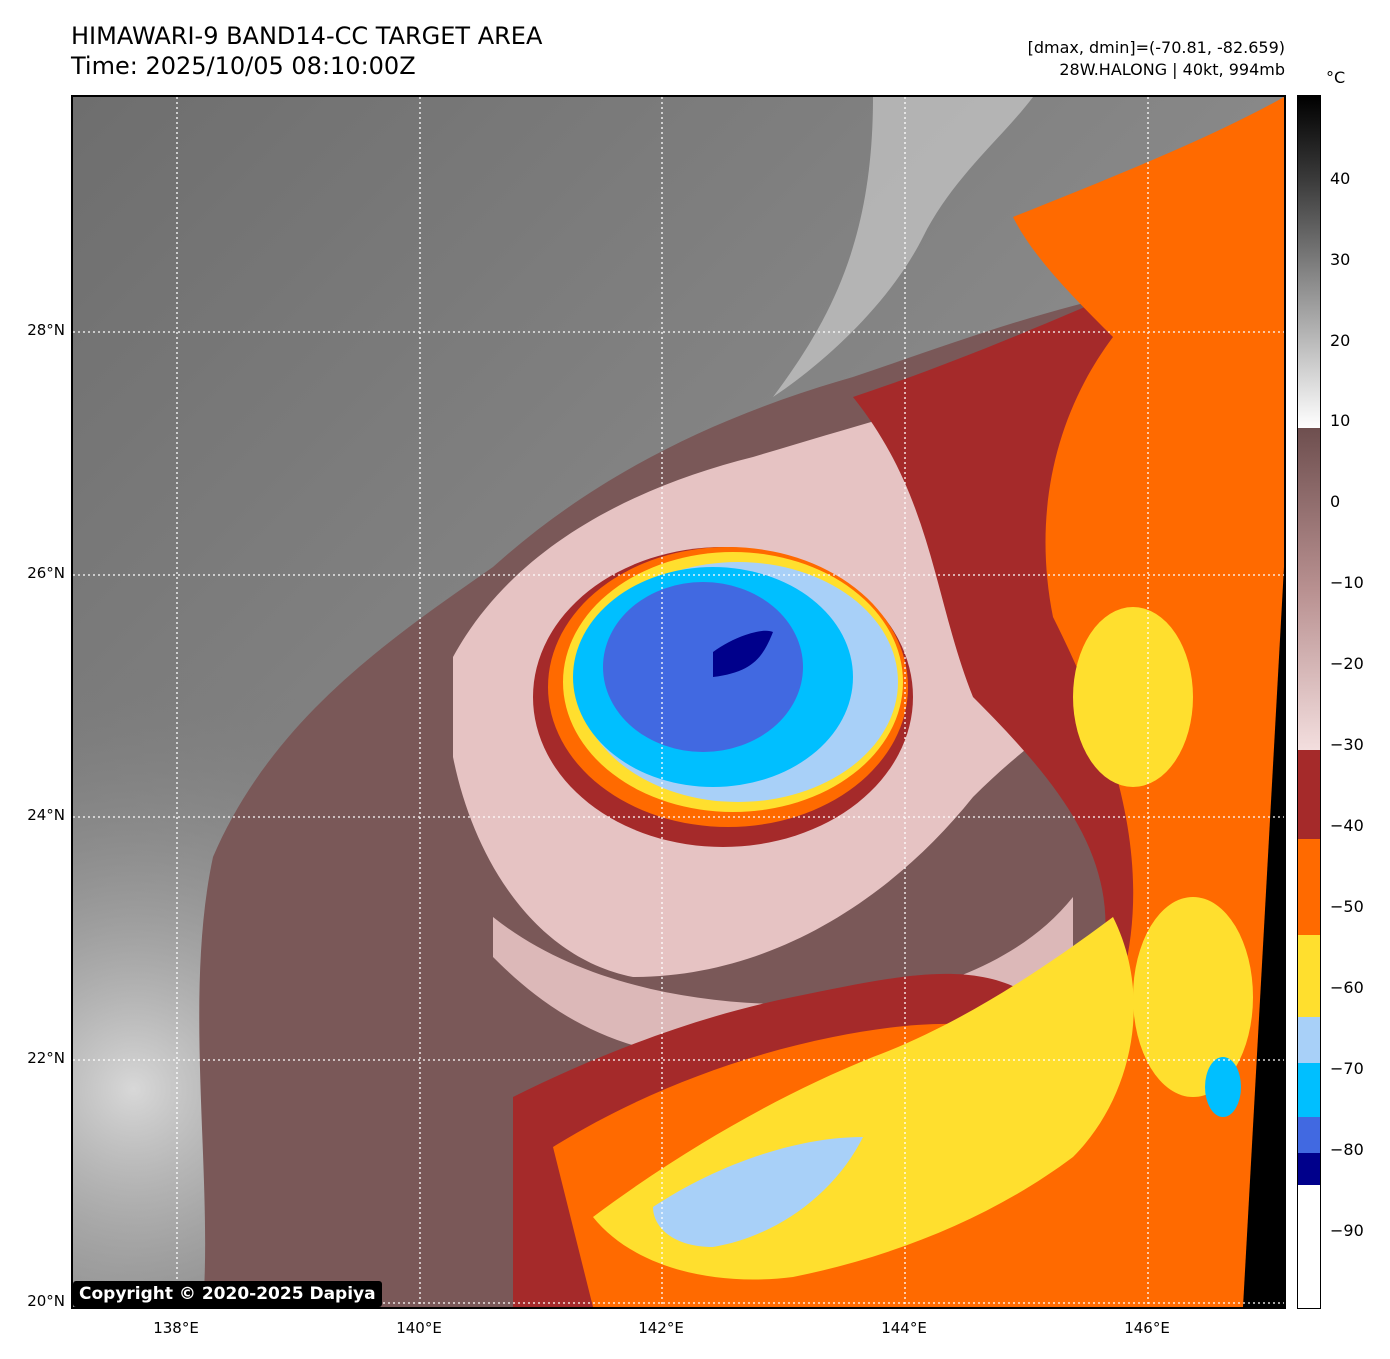  I want to click on lat-label: 24°N, so click(46, 815).